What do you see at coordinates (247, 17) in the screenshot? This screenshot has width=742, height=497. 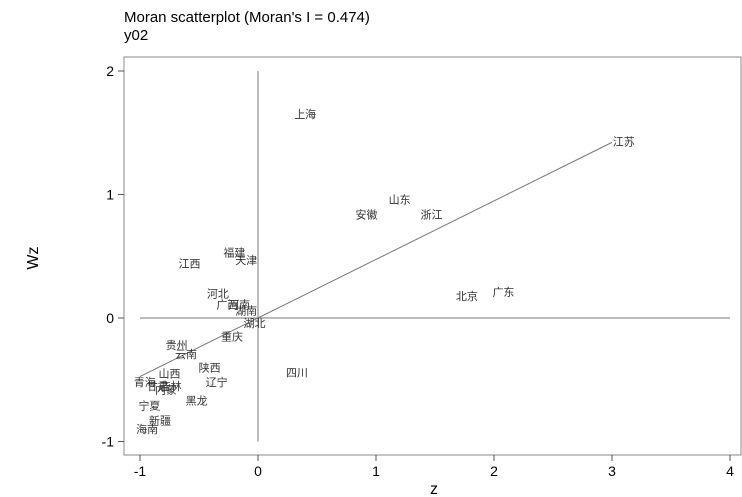 I see `chart-title: Moran scatterplot (Moran's I = 0.474)` at bounding box center [247, 17].